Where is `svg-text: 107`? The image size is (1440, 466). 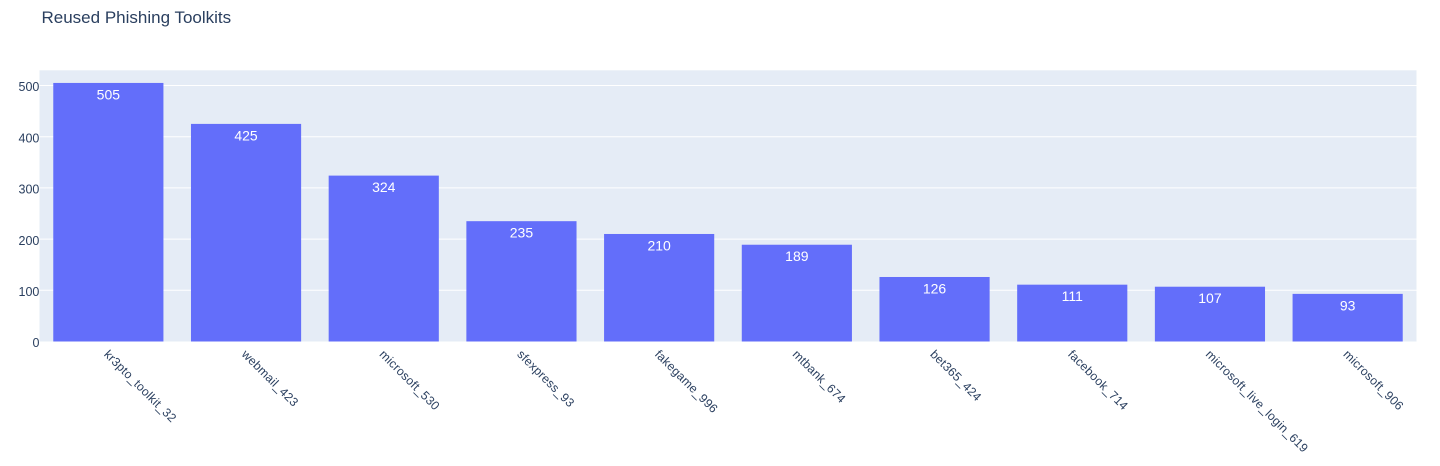
svg-text: 107 is located at coordinates (1210, 298).